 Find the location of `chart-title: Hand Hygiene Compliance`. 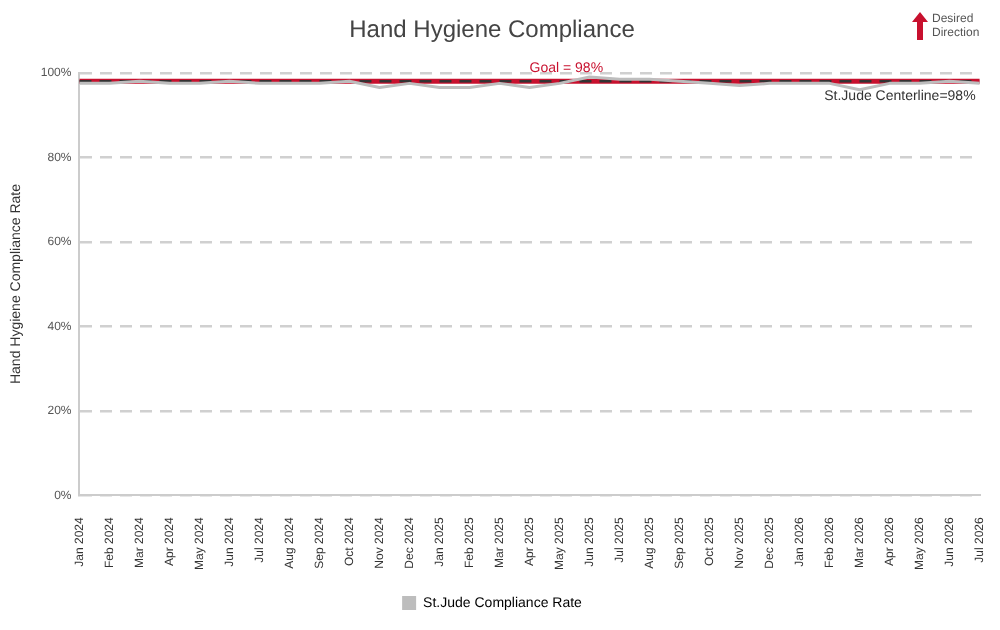

chart-title: Hand Hygiene Compliance is located at coordinates (492, 29).